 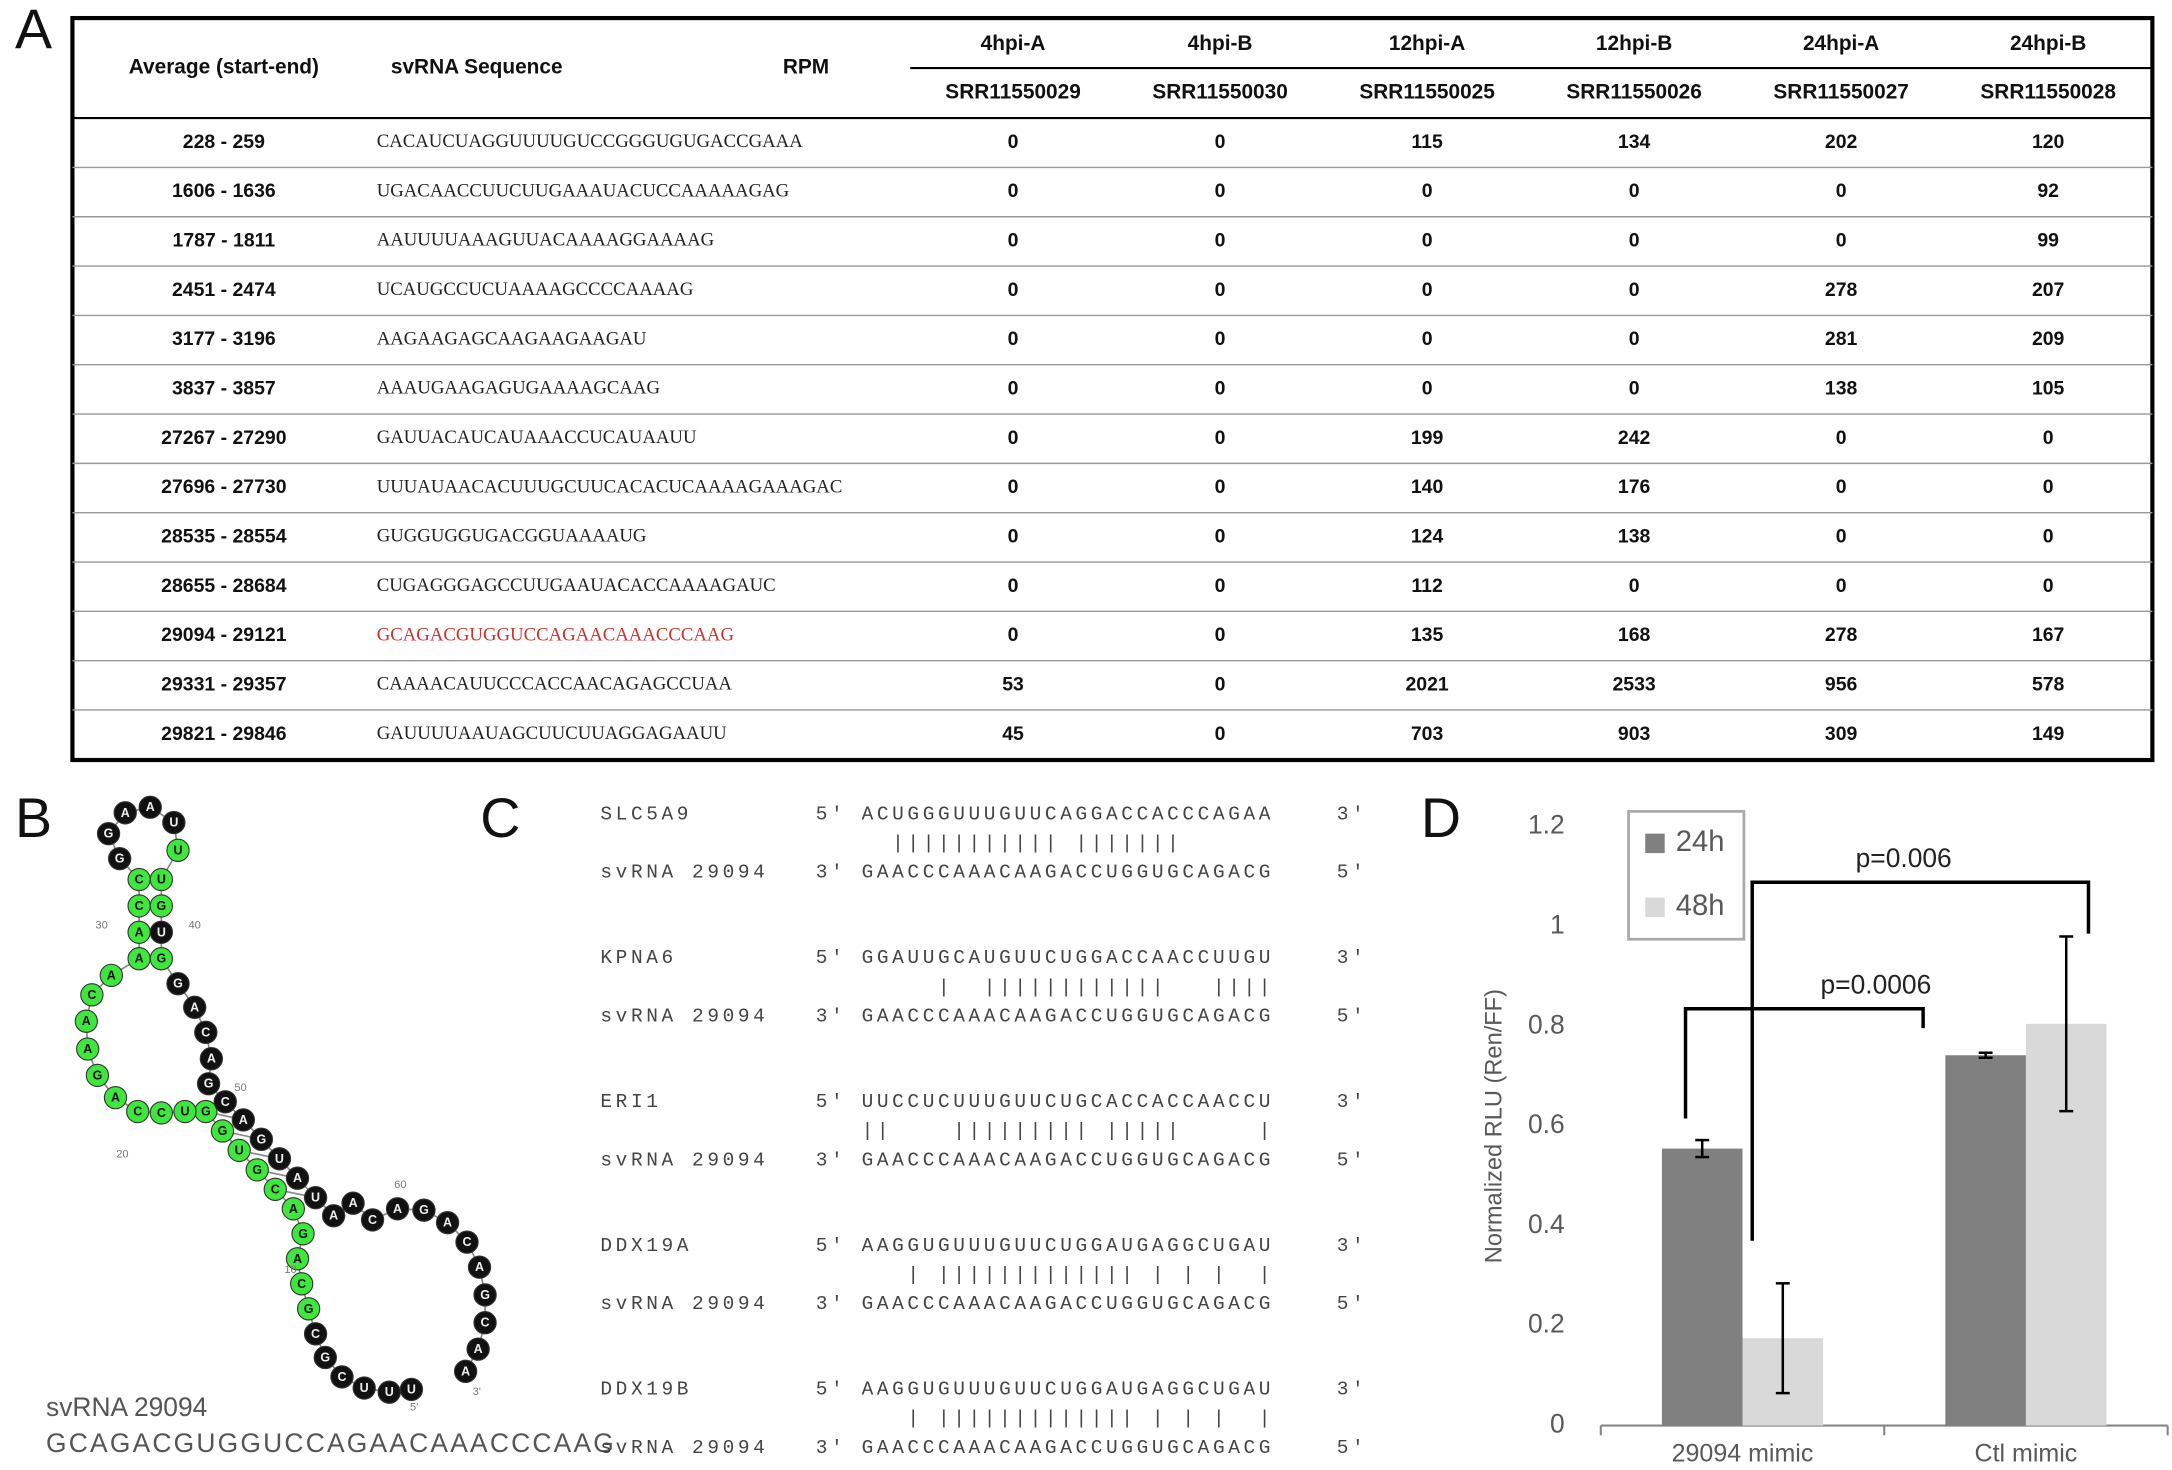 I want to click on rpm-cell: 309, so click(x=1841, y=734).